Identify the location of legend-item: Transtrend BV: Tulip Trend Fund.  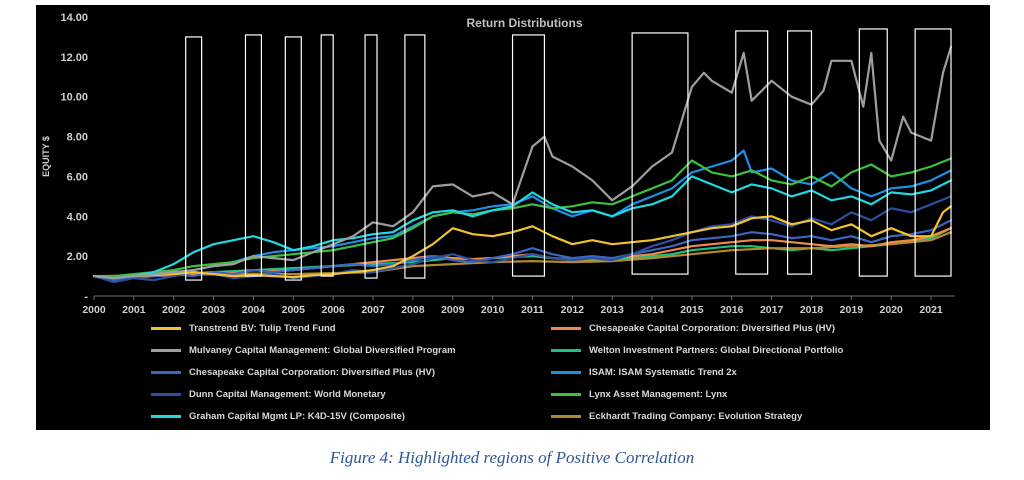
(243, 328).